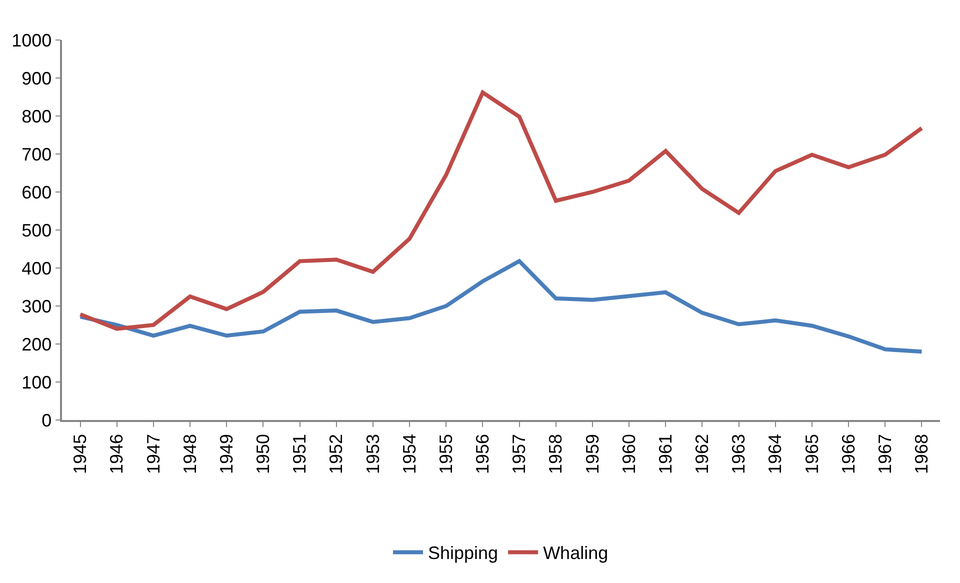 The image size is (960, 583). What do you see at coordinates (409, 454) in the screenshot?
I see `x-tick-label: 1954` at bounding box center [409, 454].